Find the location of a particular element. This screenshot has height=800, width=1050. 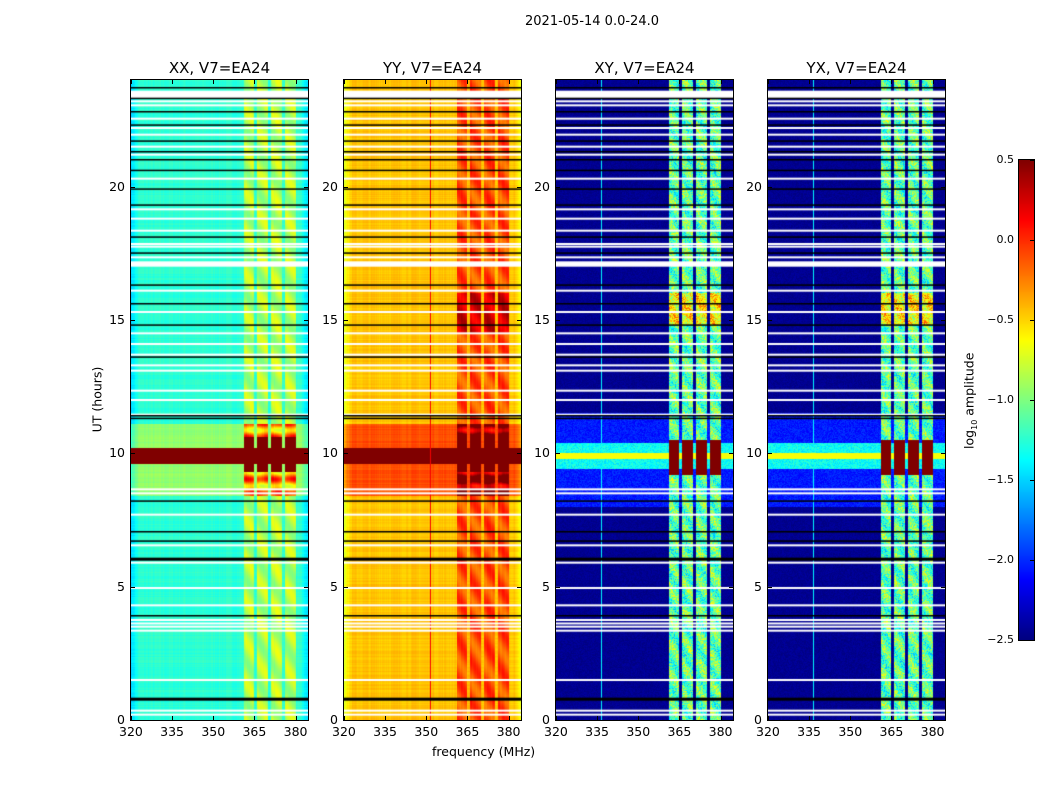

panel-title-yx: YX, V7=EA24 is located at coordinates (856, 68).